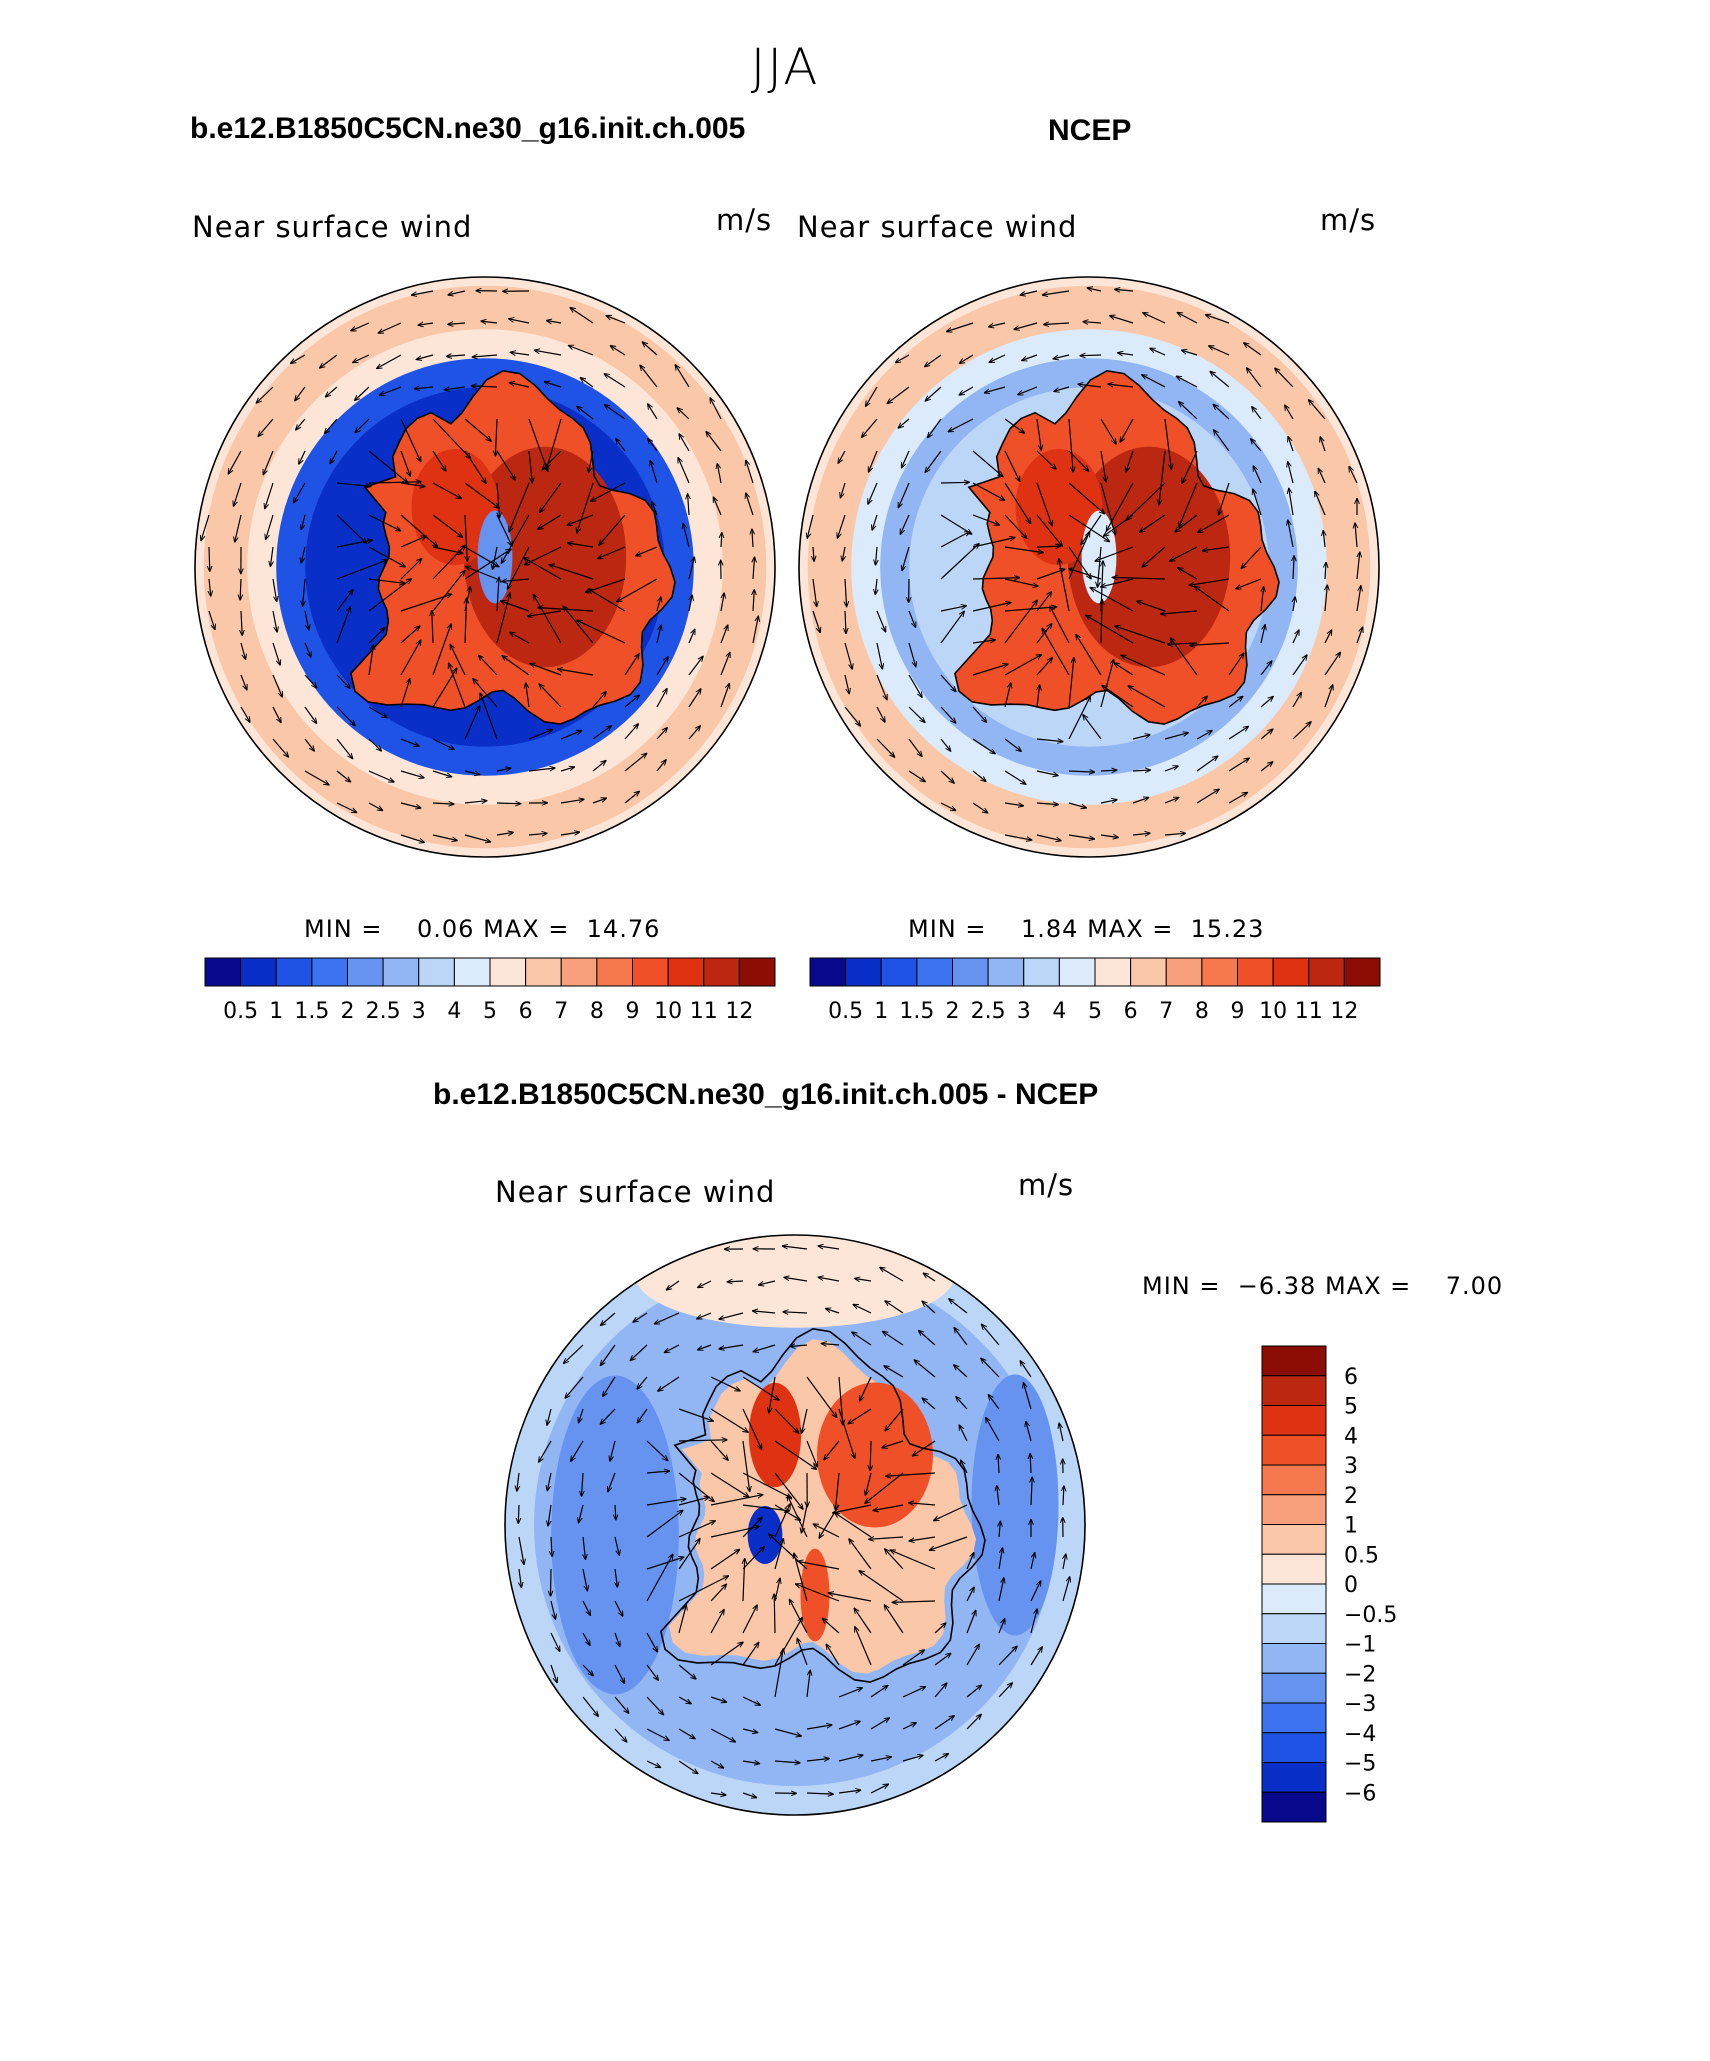 The image size is (1710, 2061). Describe the element at coordinates (276, 1011) in the screenshot. I see `colorbar-tick-label: 1` at that location.